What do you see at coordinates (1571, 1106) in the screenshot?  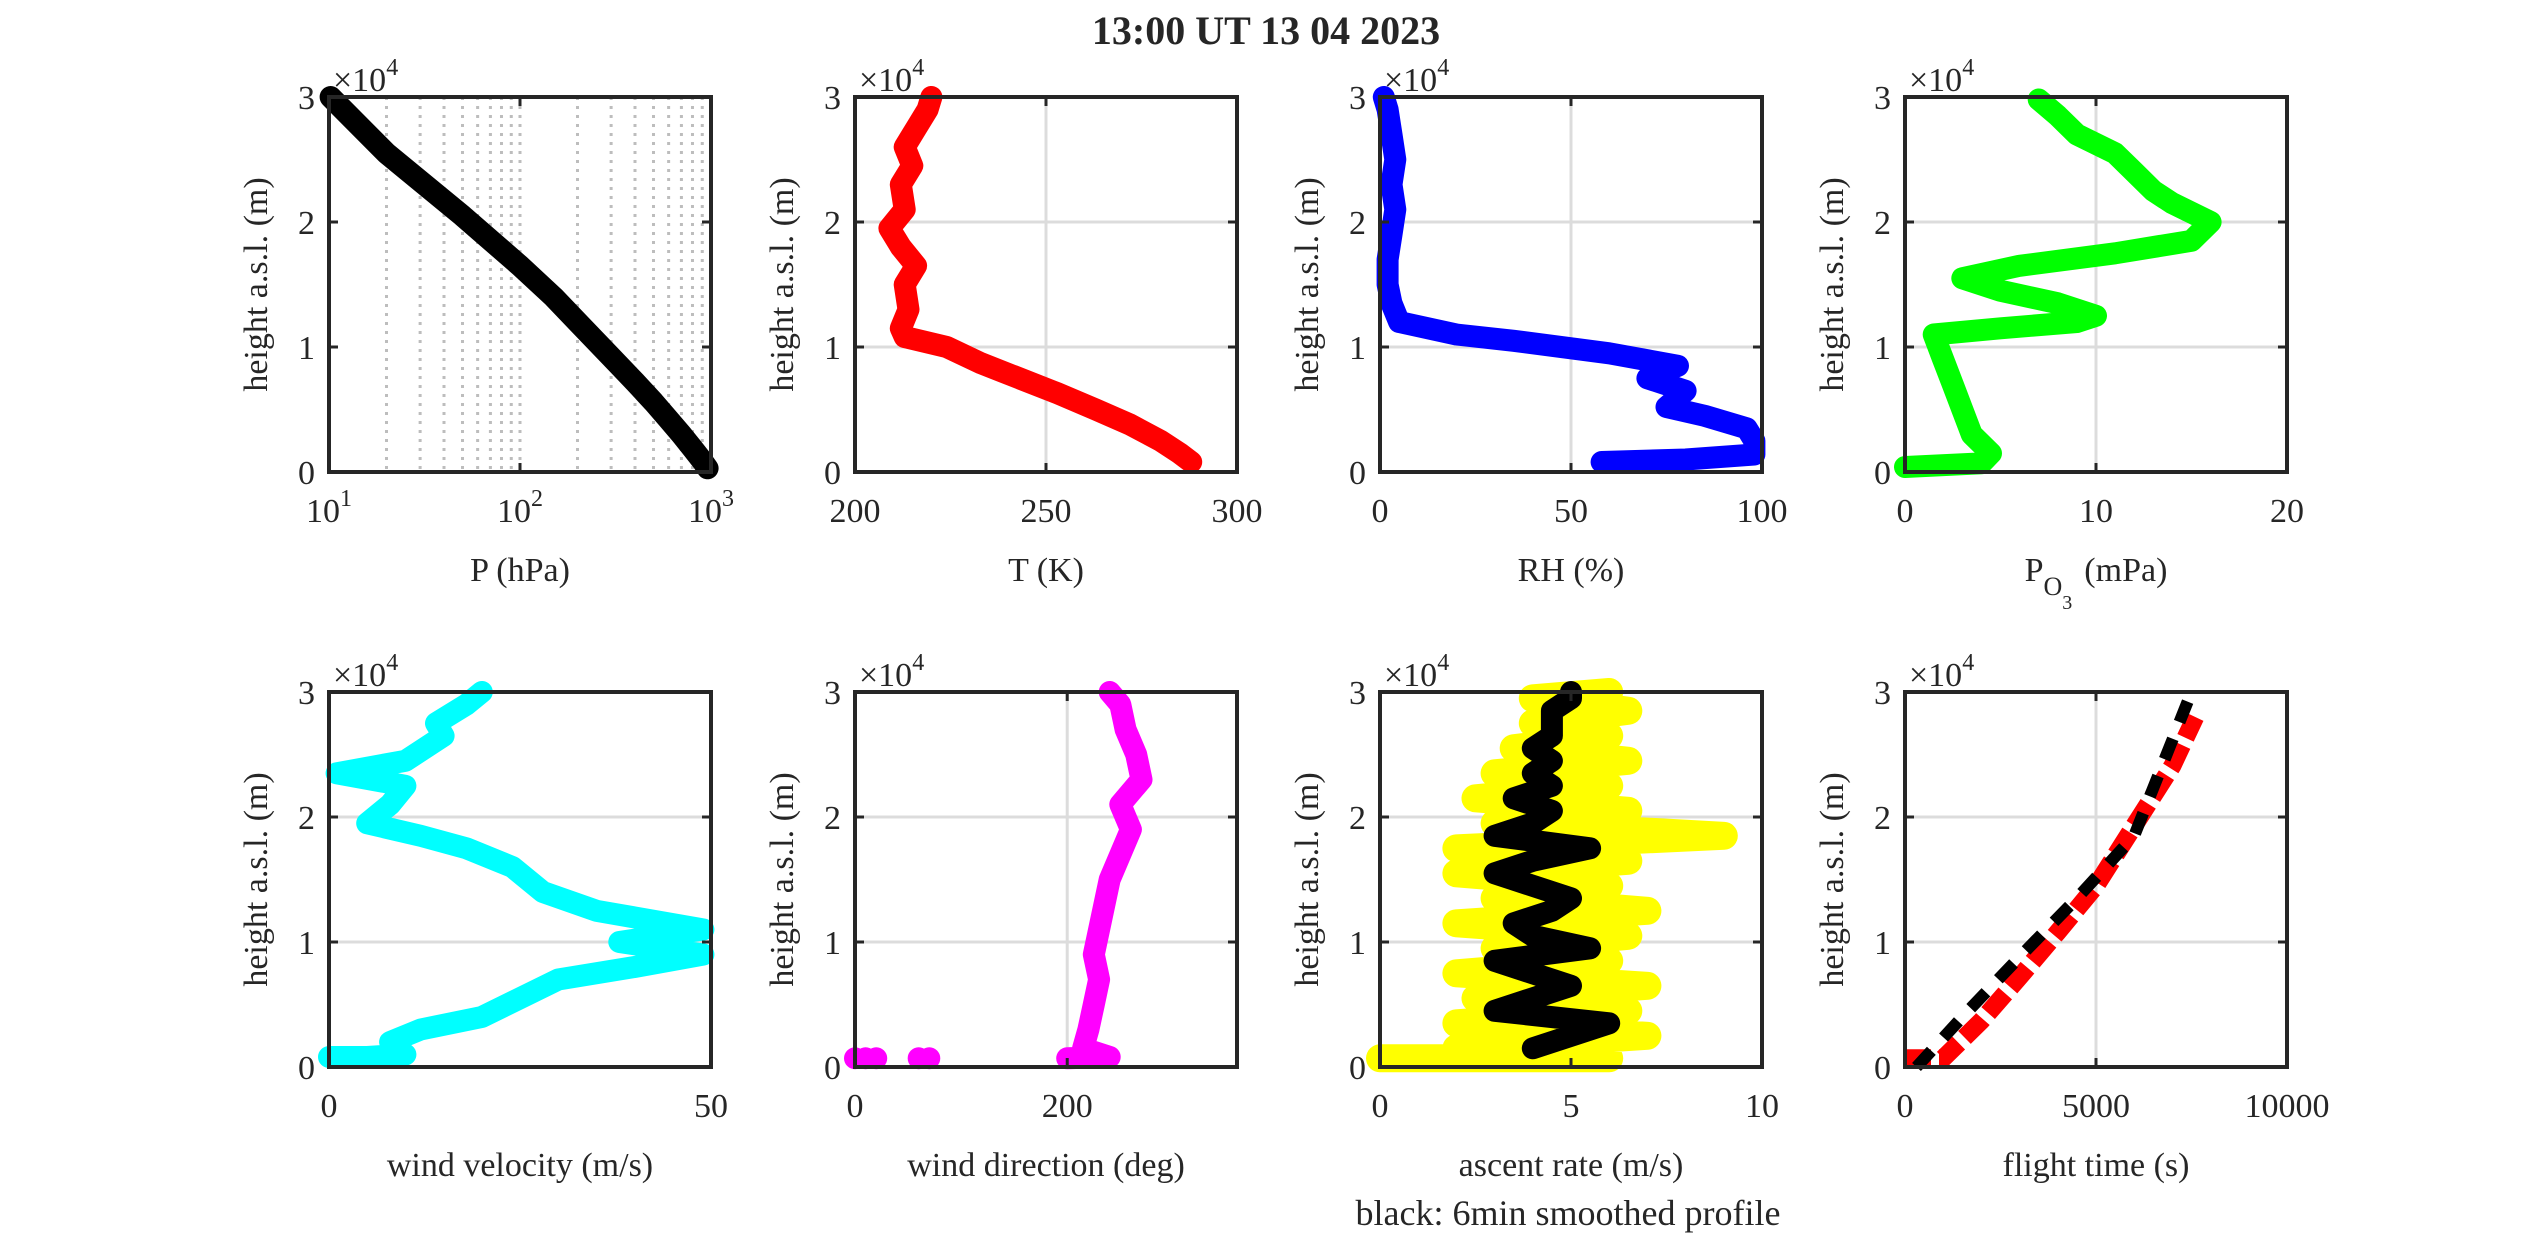 I see `x-tick-label: 5` at bounding box center [1571, 1106].